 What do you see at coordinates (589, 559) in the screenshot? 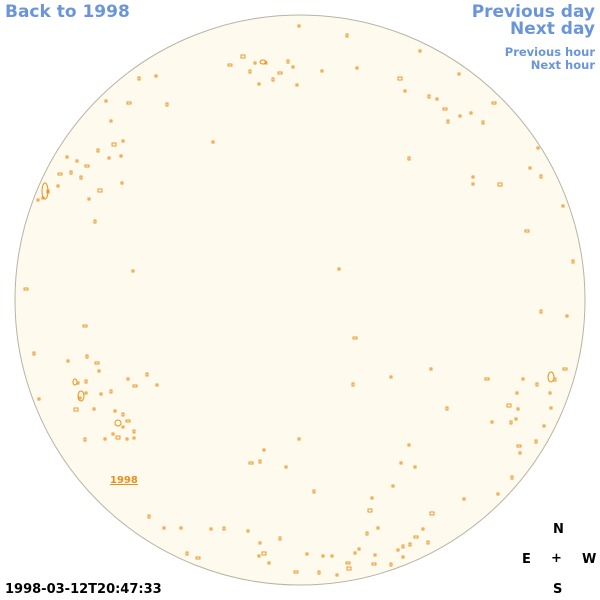
I see `compass-west: W` at bounding box center [589, 559].